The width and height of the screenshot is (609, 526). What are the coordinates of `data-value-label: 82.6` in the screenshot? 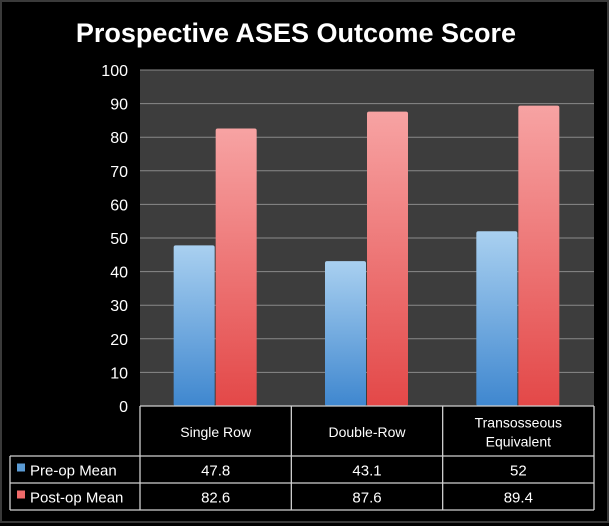 It's located at (215, 498).